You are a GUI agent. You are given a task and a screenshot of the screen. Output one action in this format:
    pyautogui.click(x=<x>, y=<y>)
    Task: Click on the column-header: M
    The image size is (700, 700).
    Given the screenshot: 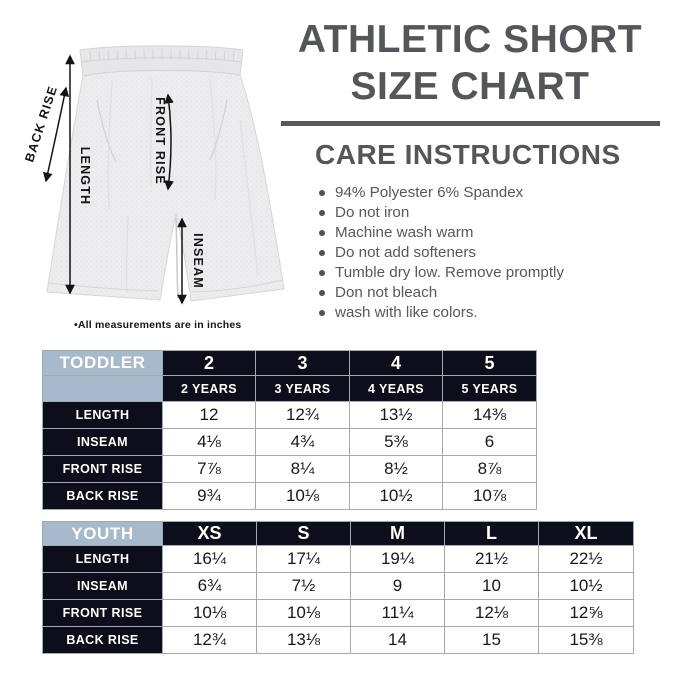 What is the action you would take?
    pyautogui.click(x=397, y=533)
    